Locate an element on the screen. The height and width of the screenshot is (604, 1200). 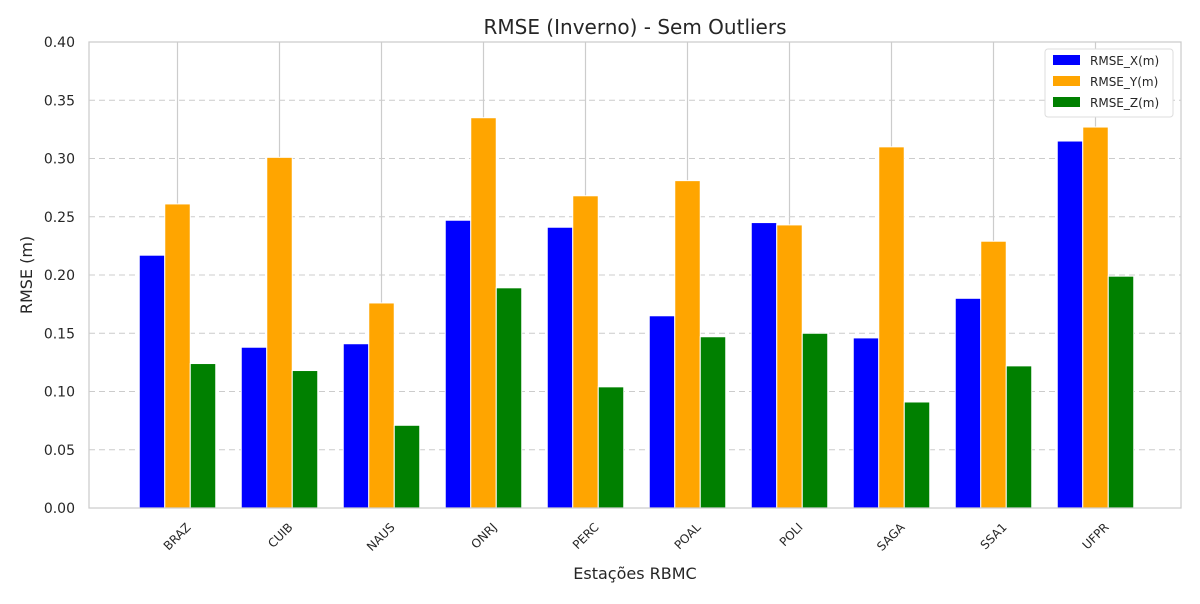
bar-rmsezm-poal is located at coordinates (713, 422).